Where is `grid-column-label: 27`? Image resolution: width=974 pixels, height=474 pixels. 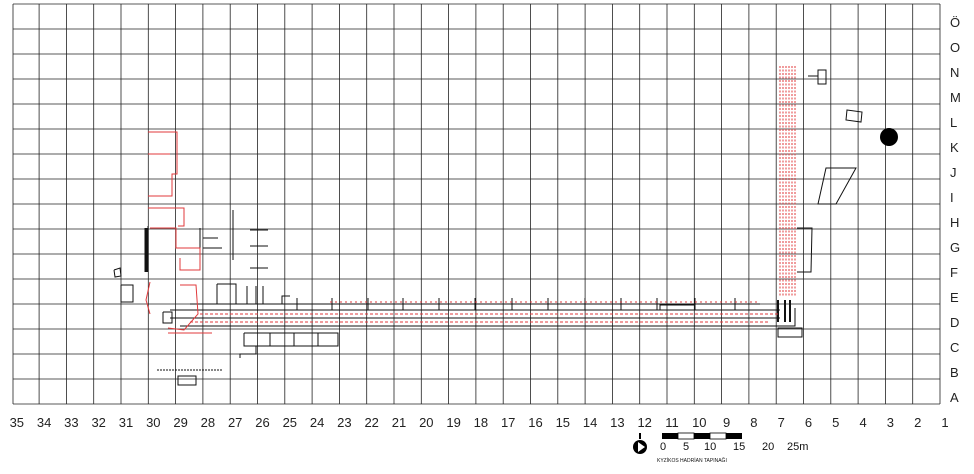 grid-column-label: 27 is located at coordinates (235, 422).